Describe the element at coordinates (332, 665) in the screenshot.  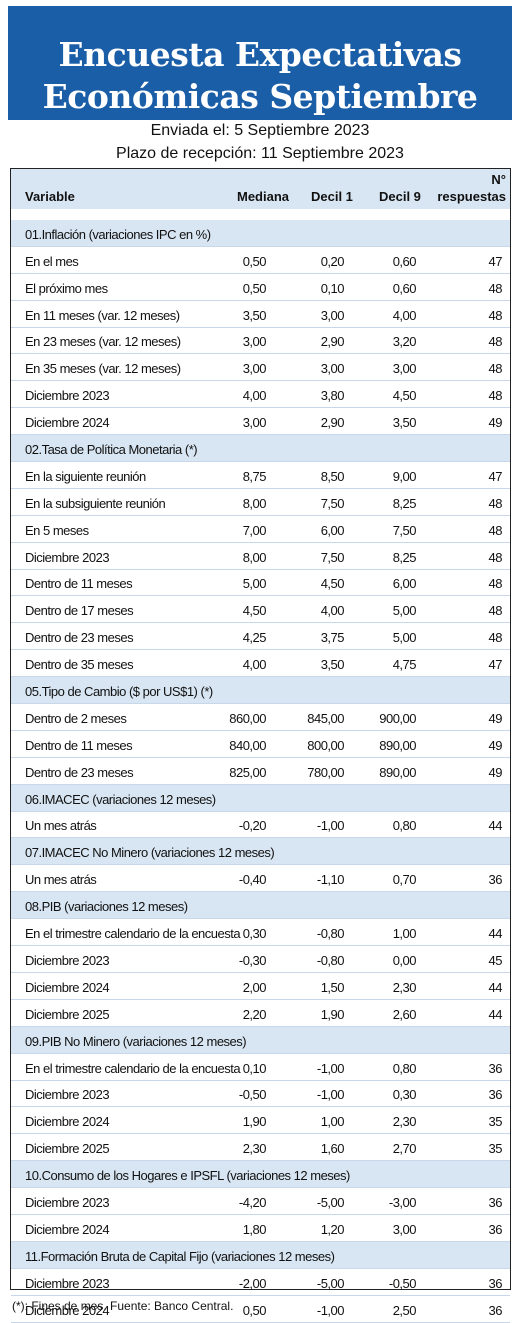
I see `decile-1-cell: 3,50` at that location.